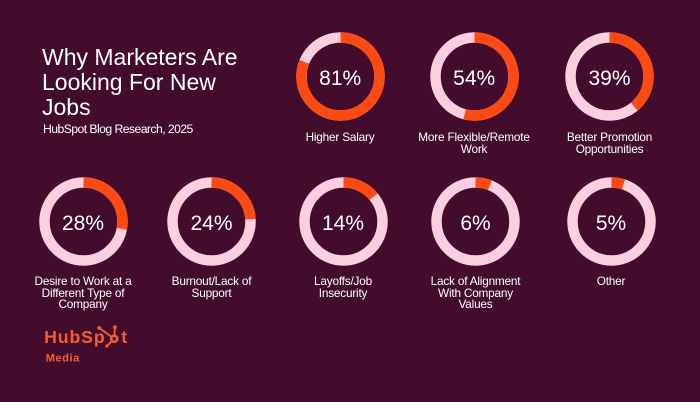 The width and height of the screenshot is (700, 402). Describe the element at coordinates (74, 337) in the screenshot. I see `svg-text: HubSp` at that location.